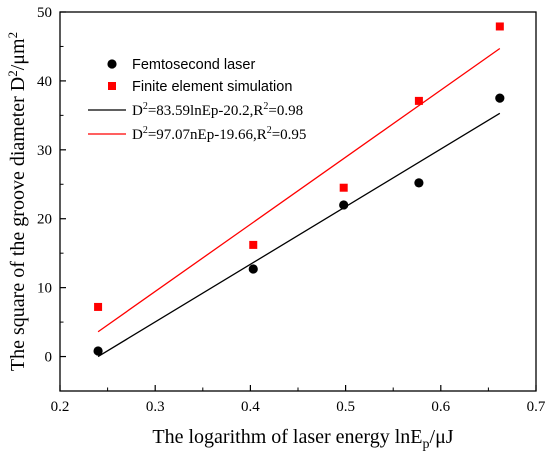 The width and height of the screenshot is (550, 458). I want to click on legend-label-femtosecond: Femtosecond laser, so click(193, 65).